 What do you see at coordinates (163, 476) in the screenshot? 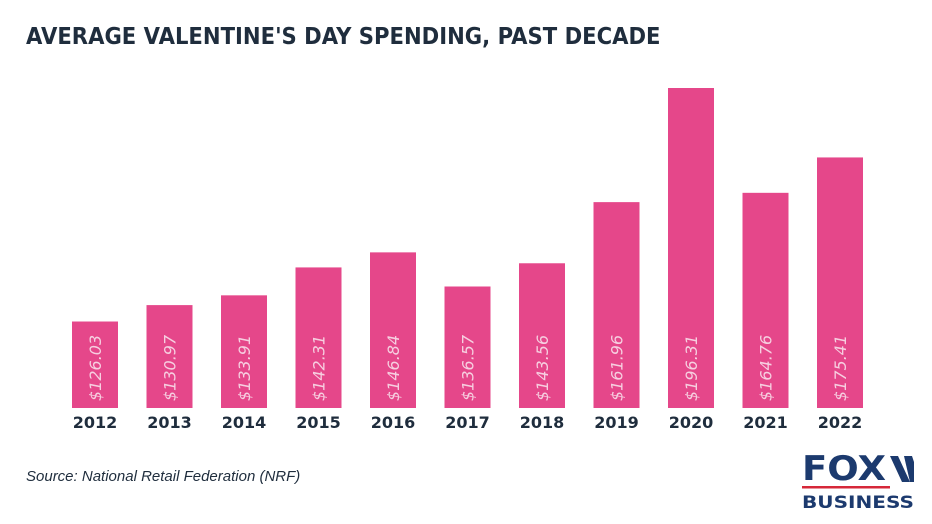
I see `source-note: Source: National Retail Federation (NRF)` at bounding box center [163, 476].